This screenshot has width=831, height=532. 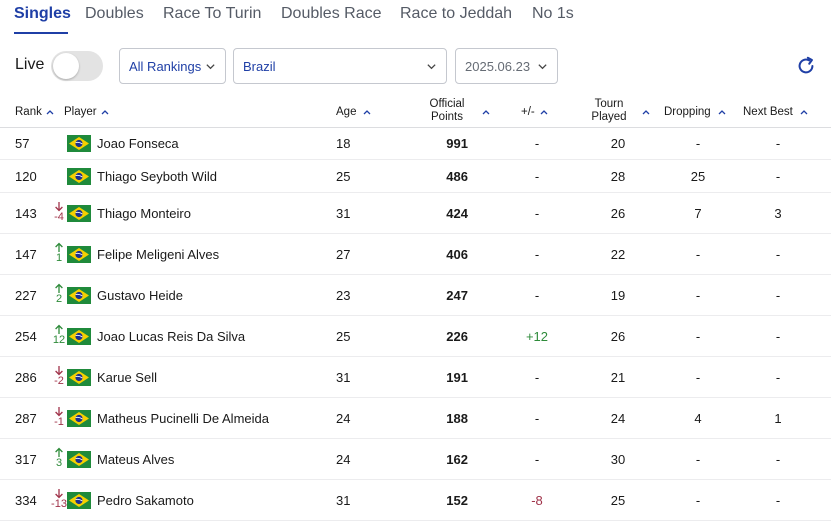 What do you see at coordinates (343, 254) in the screenshot?
I see `age-value: 27` at bounding box center [343, 254].